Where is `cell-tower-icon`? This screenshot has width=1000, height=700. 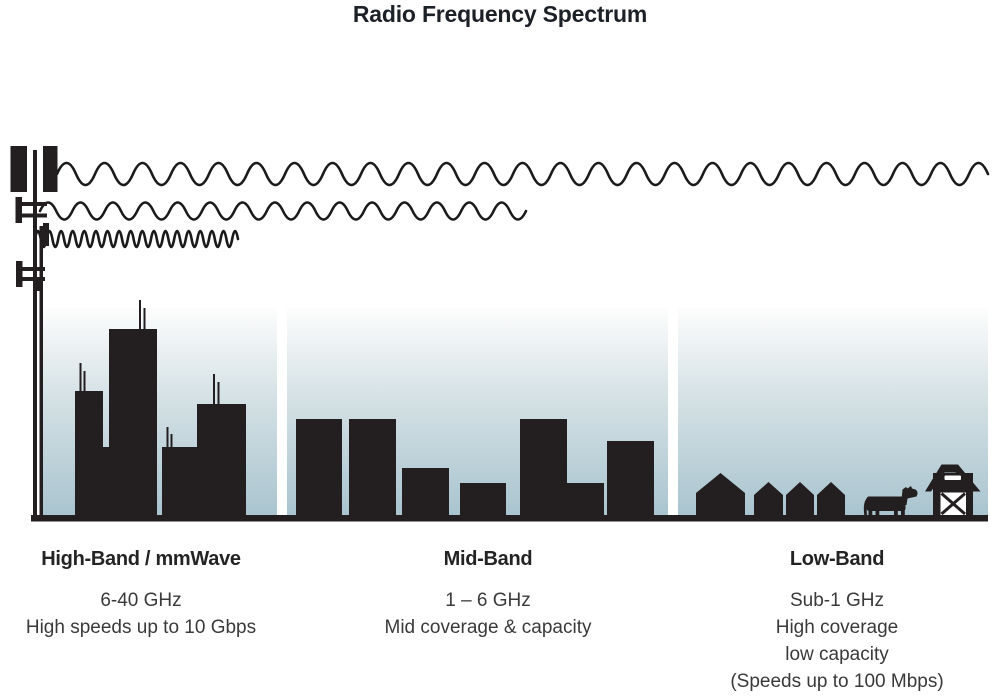
cell-tower-icon is located at coordinates (34, 333).